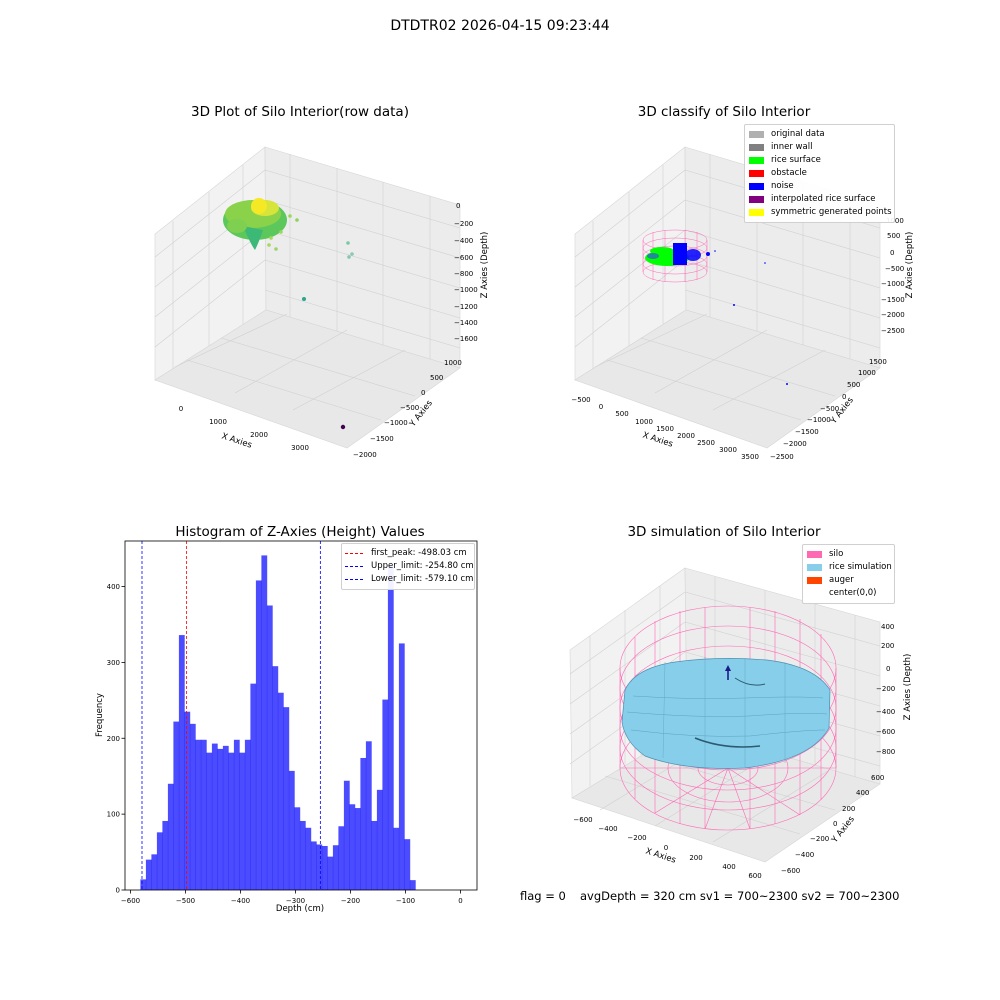 The image size is (1000, 1000). I want to click on sim-ztick: −400, so click(885, 712).